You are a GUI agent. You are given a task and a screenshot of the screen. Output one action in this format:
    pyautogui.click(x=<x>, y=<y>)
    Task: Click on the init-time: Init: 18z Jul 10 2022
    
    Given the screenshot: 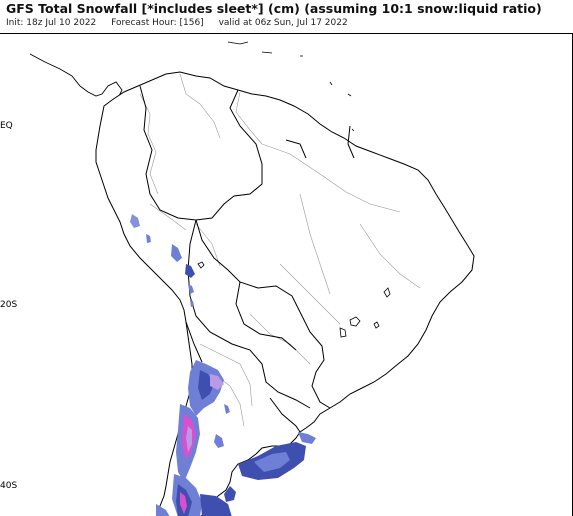 What is the action you would take?
    pyautogui.click(x=51, y=23)
    